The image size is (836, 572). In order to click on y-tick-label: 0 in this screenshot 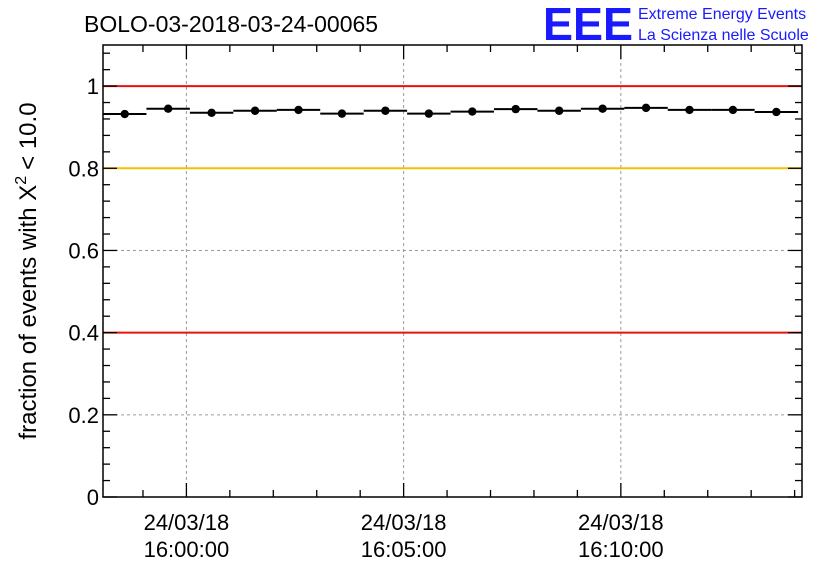, I will do `click(93, 497)`.